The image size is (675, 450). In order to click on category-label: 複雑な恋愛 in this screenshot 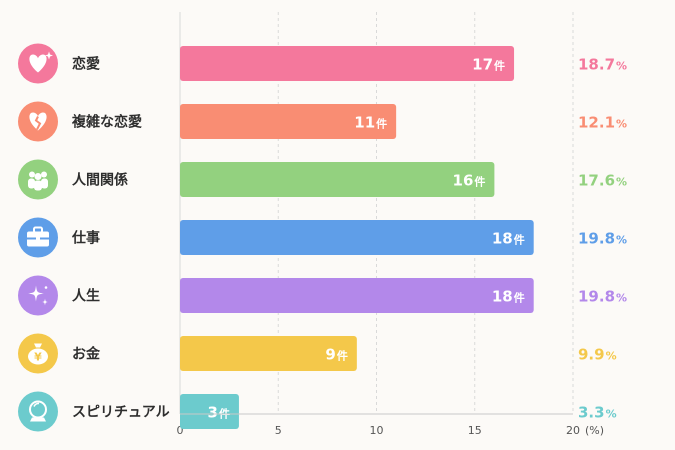, I will do `click(106, 122)`.